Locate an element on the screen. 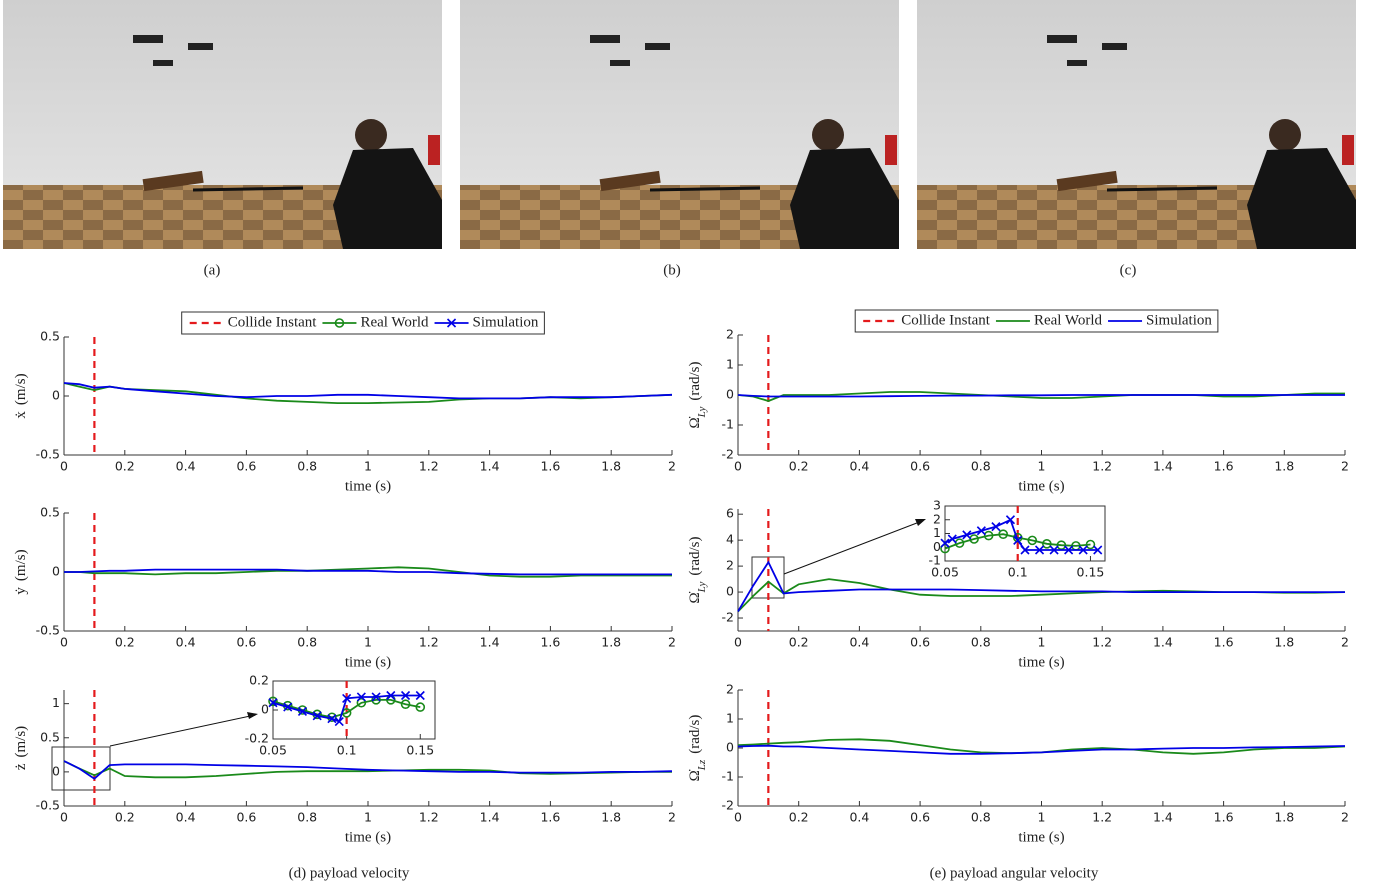 Image resolution: width=1375 pixels, height=890 pixels. y-label-part: (rad/s) is located at coordinates (695, 734).